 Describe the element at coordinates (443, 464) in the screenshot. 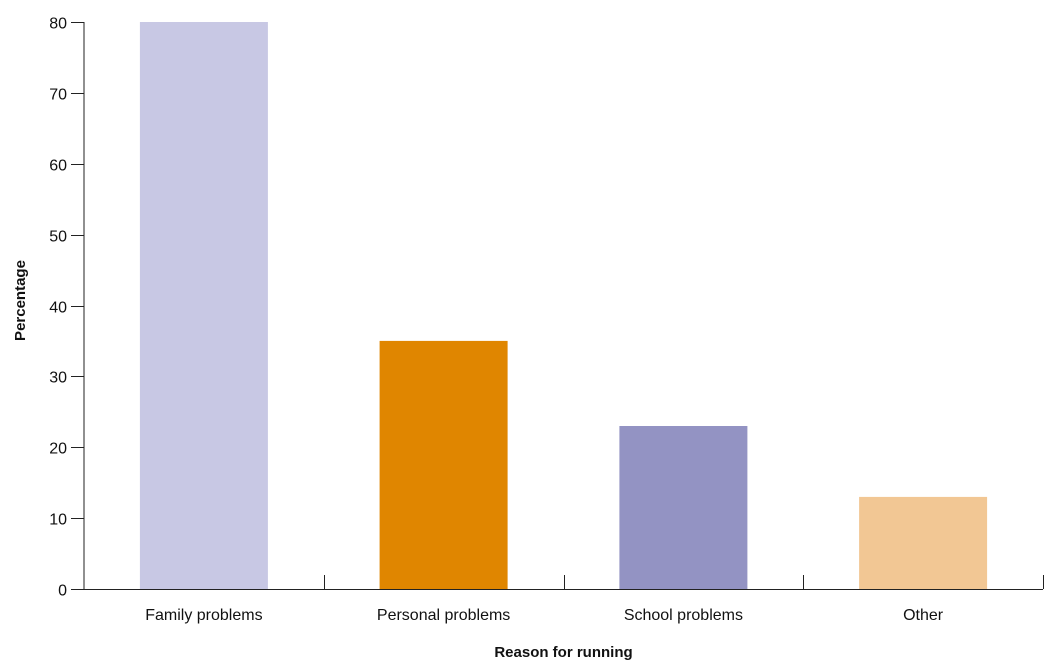

I see `bar-personal-problems` at that location.